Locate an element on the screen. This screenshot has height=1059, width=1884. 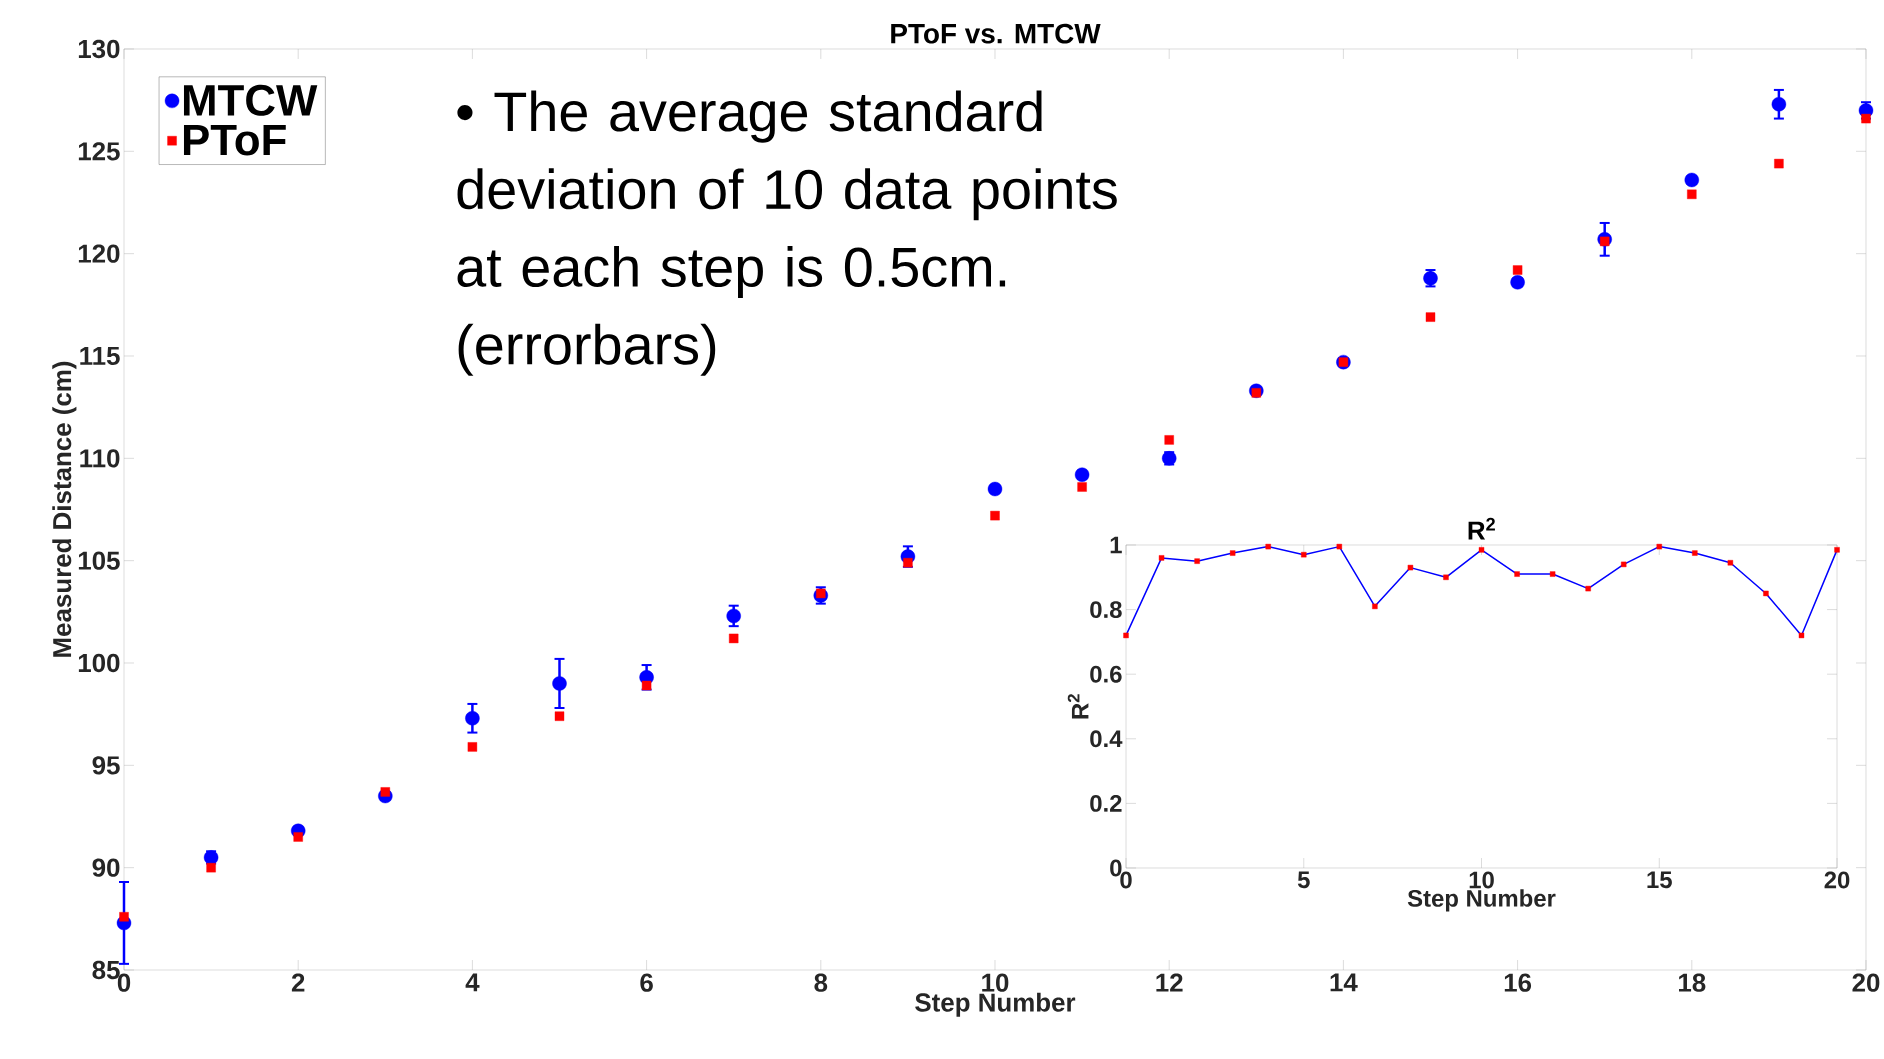
y-axis-title: R$^{2}$ is located at coordinates (1078, 706).